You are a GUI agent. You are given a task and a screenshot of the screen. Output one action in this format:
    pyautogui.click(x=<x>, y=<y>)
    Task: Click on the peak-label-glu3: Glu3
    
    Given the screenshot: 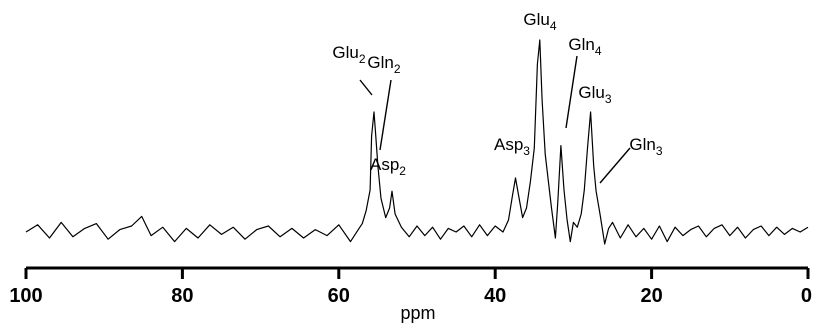 What is the action you would take?
    pyautogui.click(x=594, y=94)
    